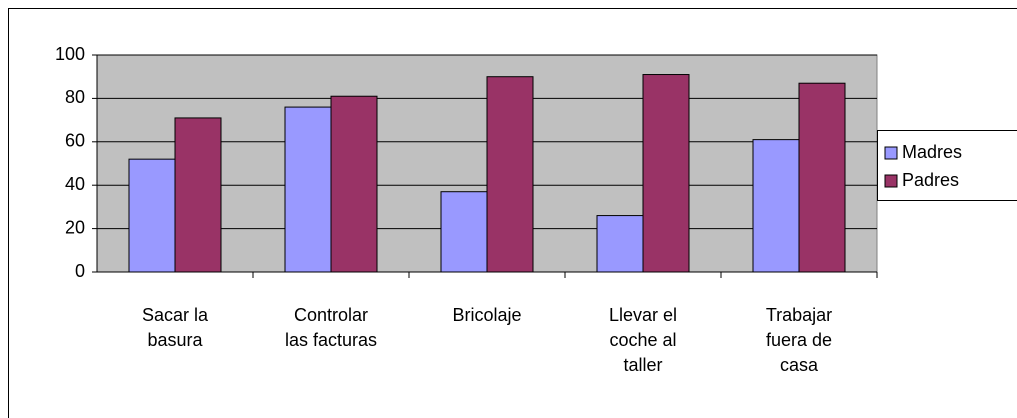  What do you see at coordinates (75, 97) in the screenshot?
I see `y-tick-label: 80` at bounding box center [75, 97].